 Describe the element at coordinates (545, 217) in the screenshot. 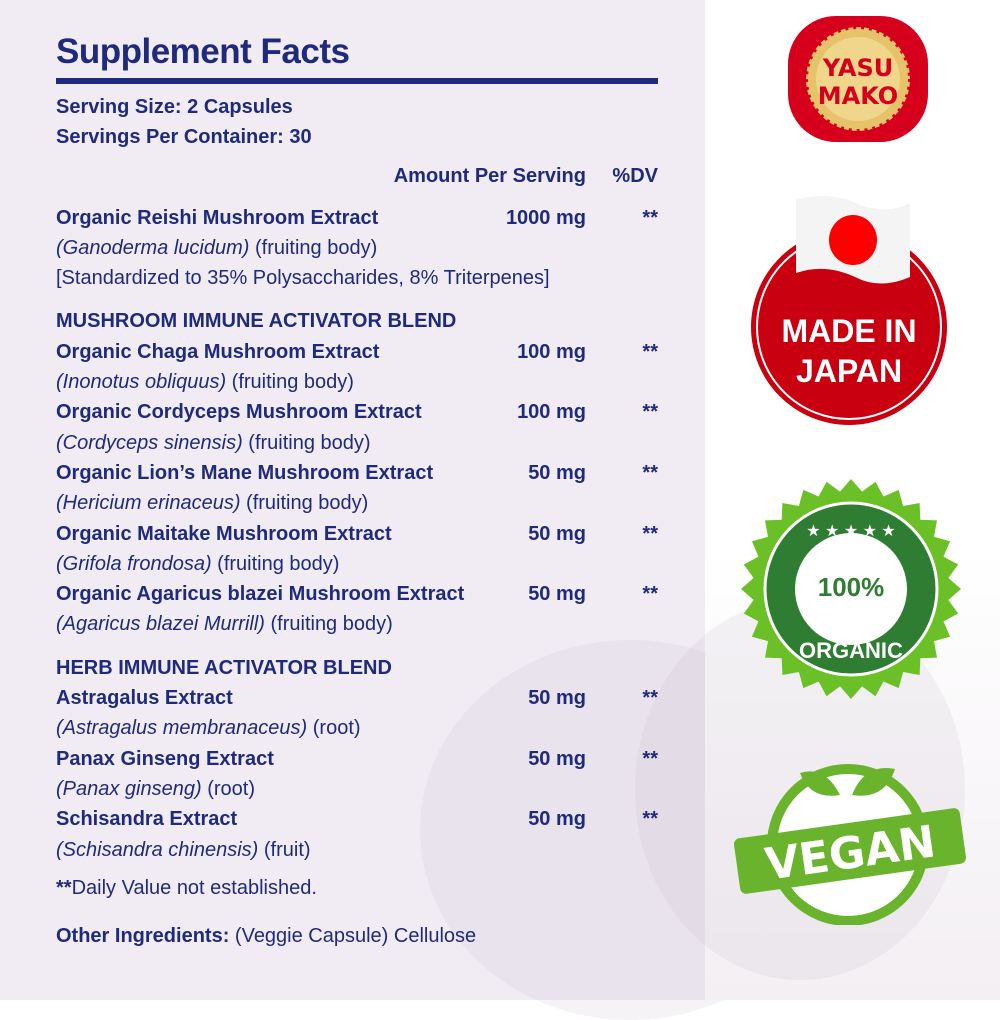

I see `ingredient-amount: 1000 mg` at that location.